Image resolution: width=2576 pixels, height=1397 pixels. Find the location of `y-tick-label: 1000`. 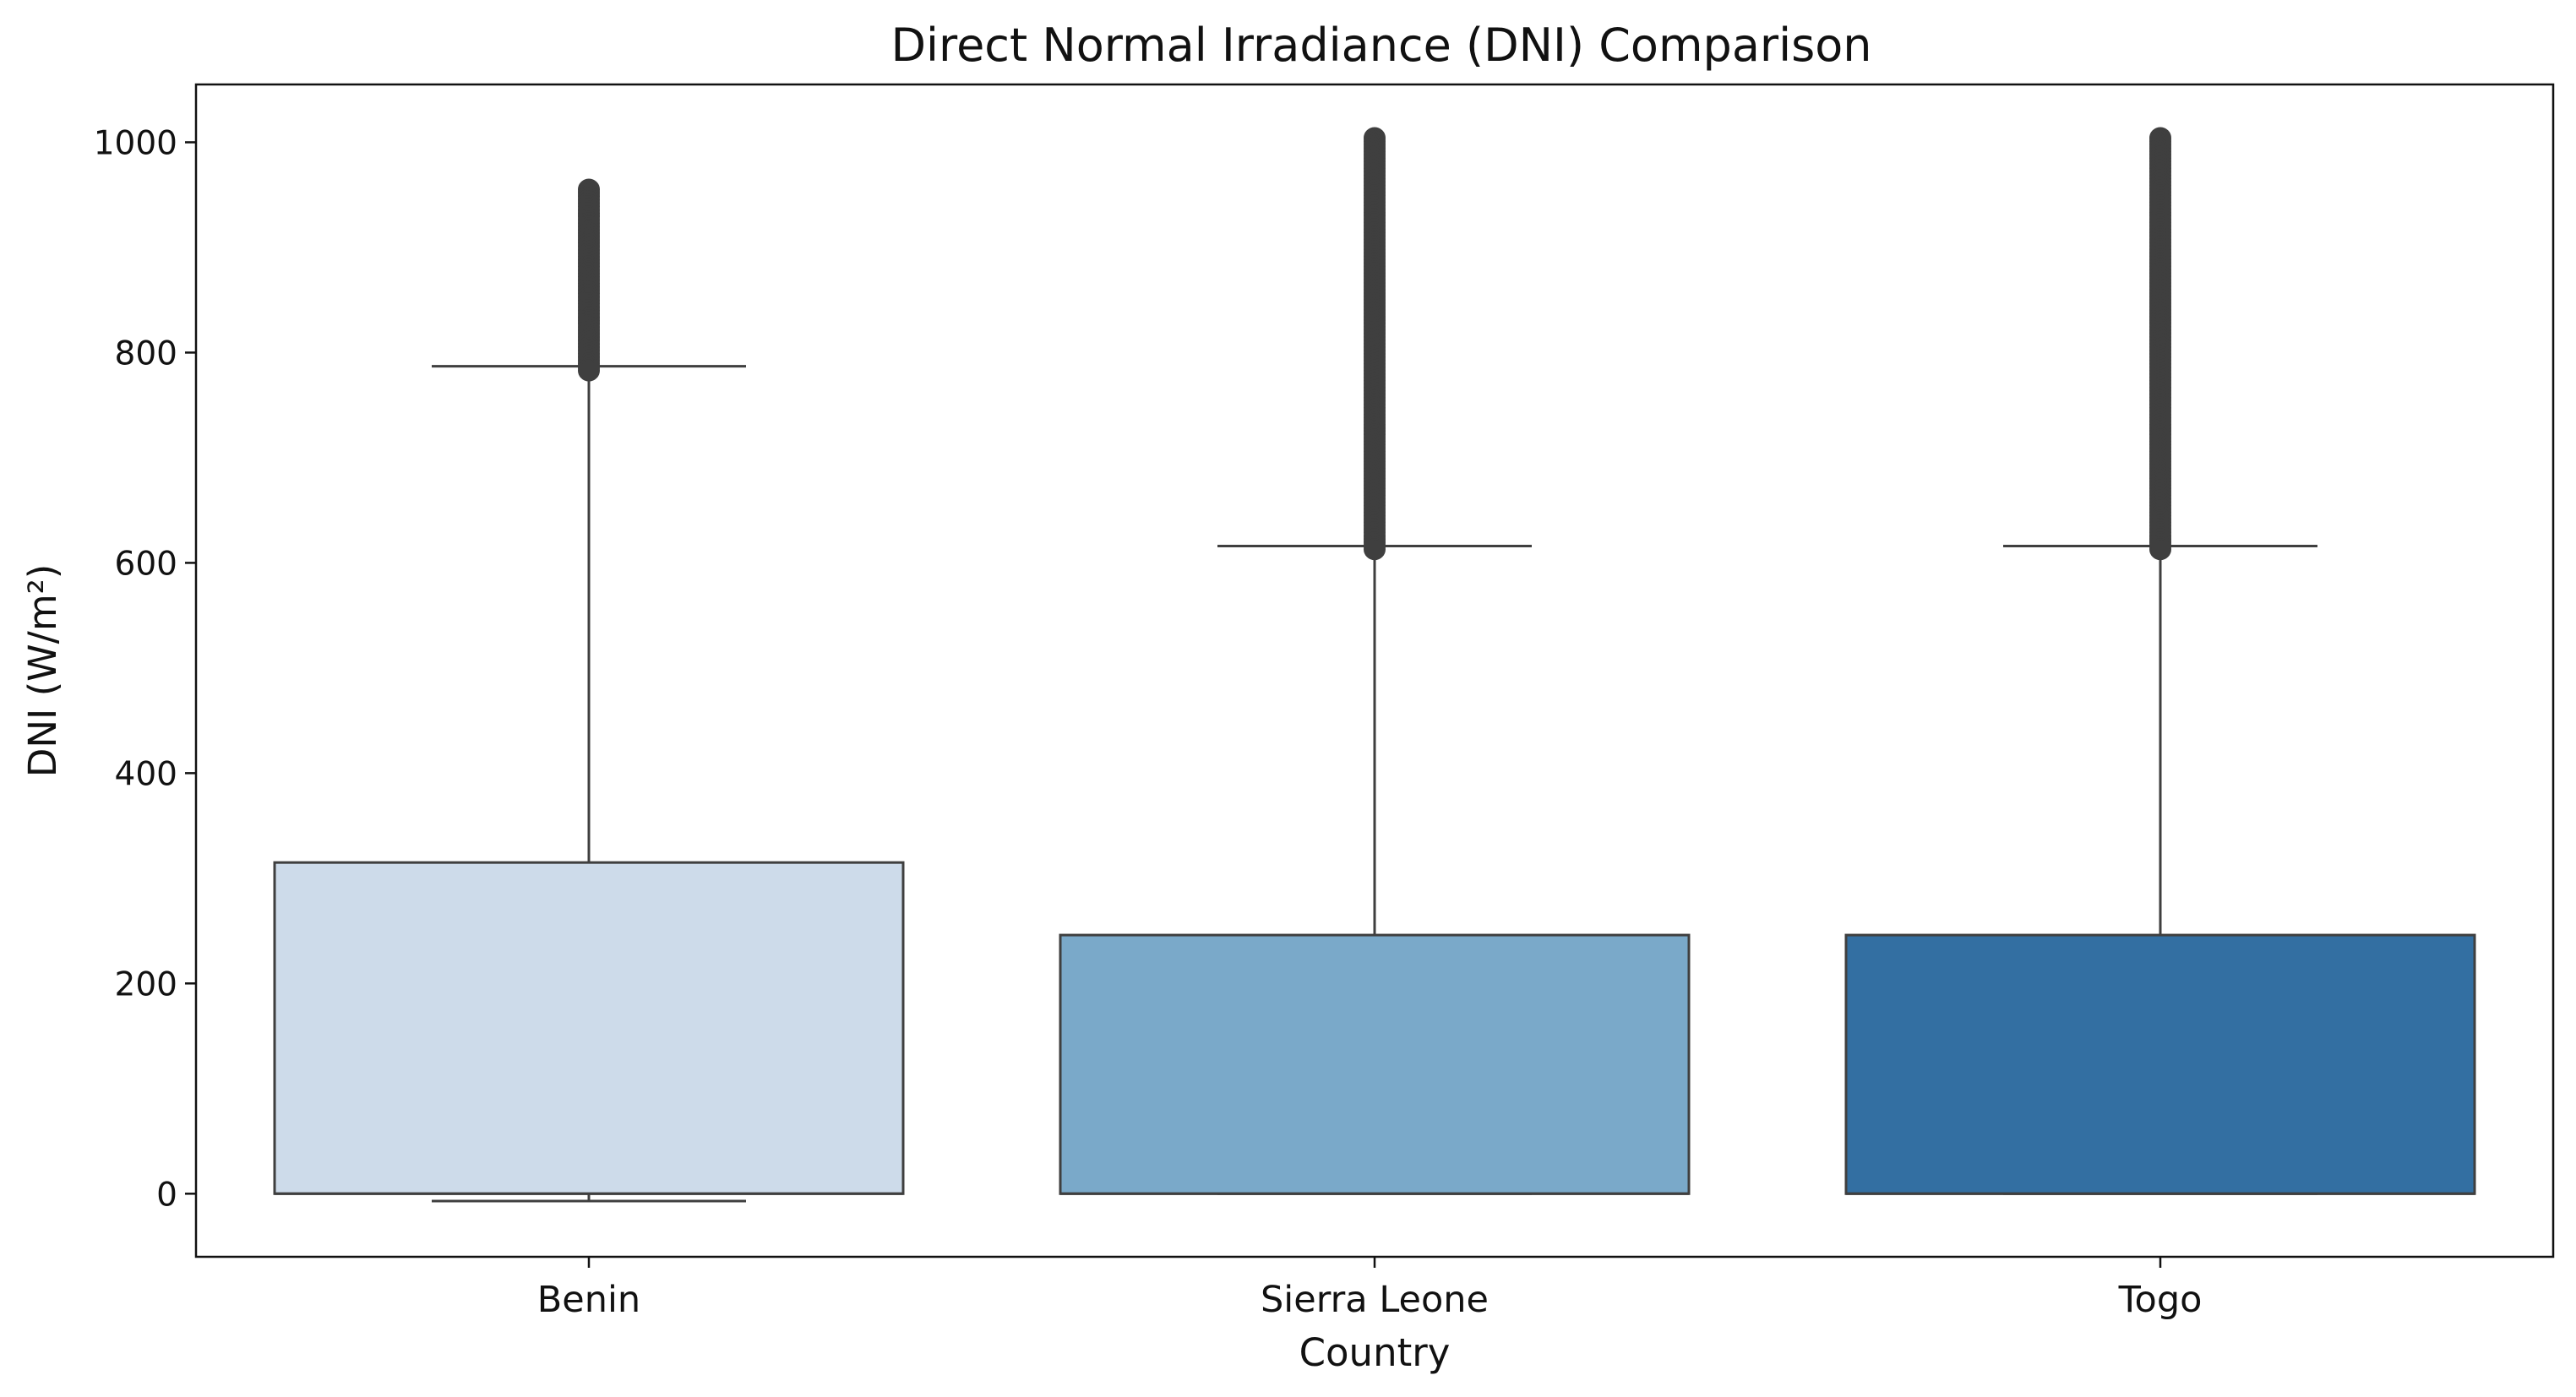

y-tick-label: 1000 is located at coordinates (135, 143).